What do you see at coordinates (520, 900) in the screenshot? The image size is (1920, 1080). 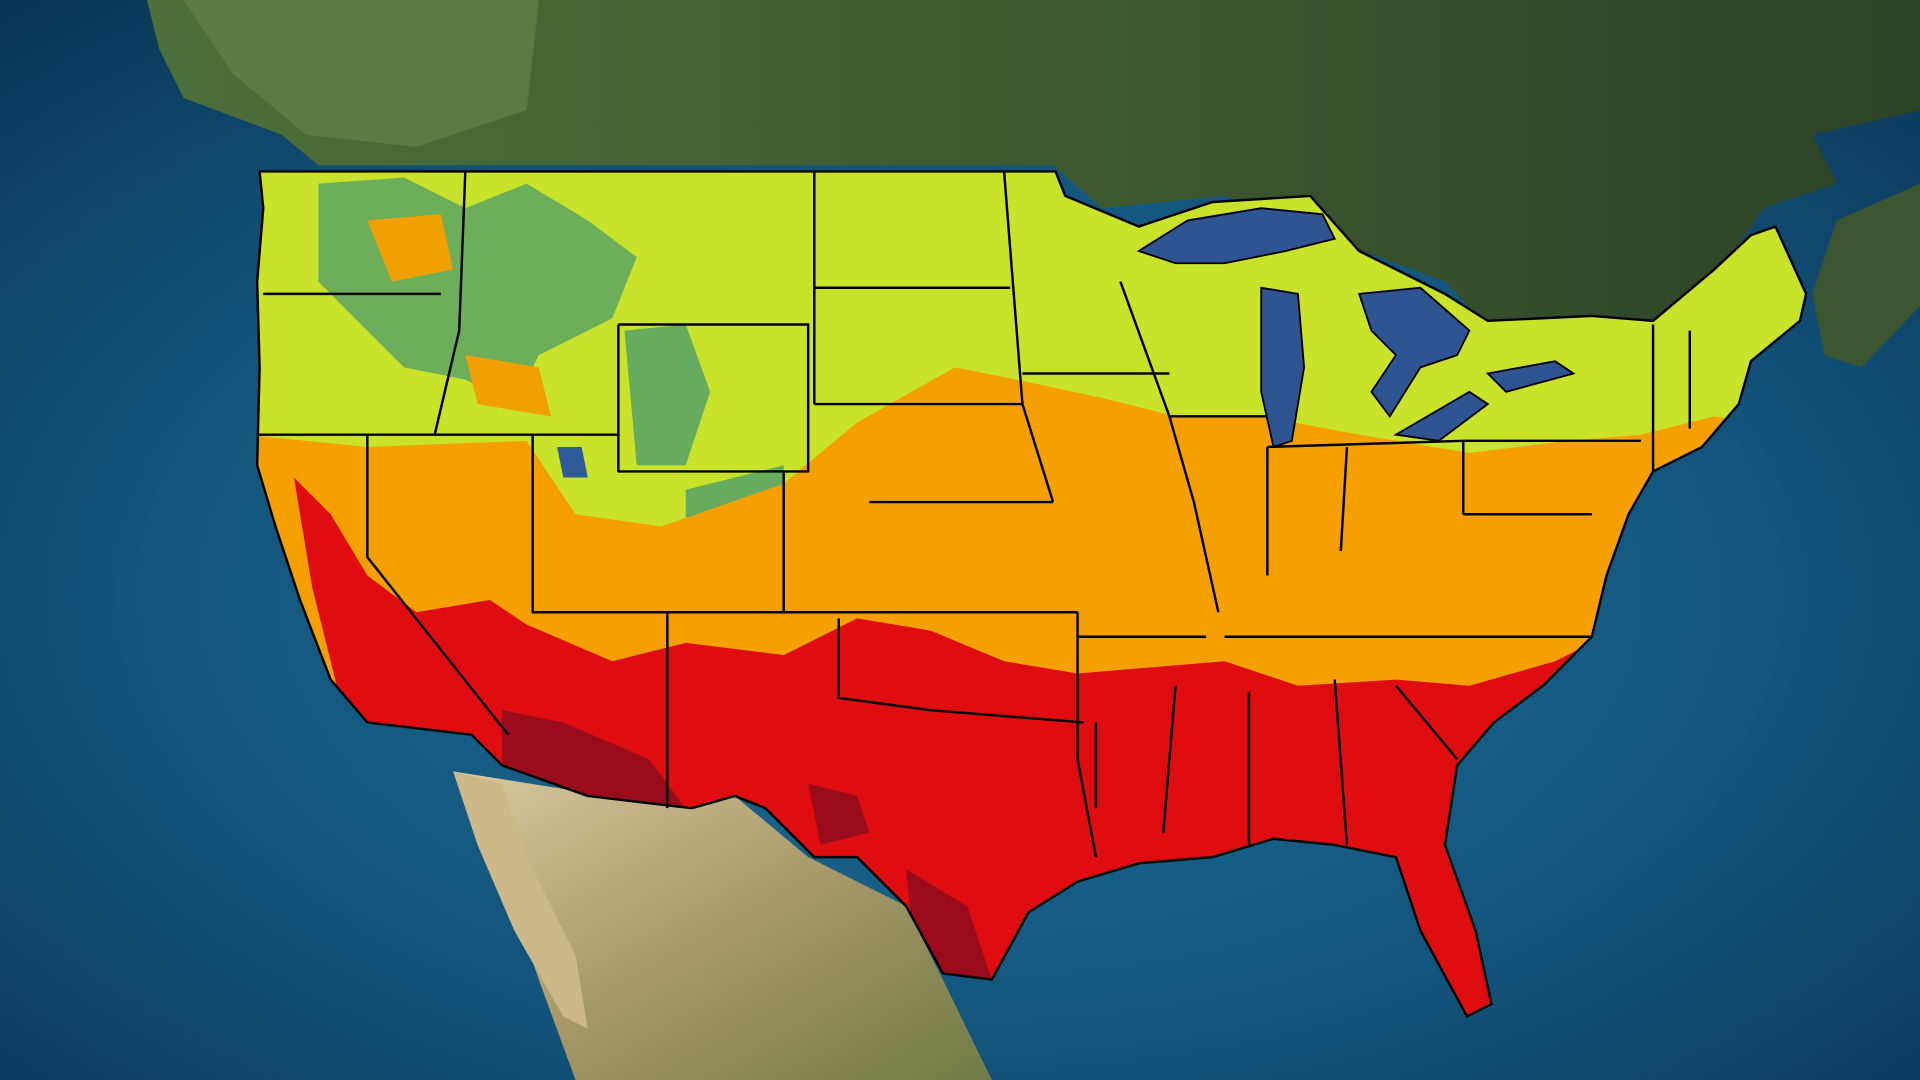 I see `baja-california` at bounding box center [520, 900].